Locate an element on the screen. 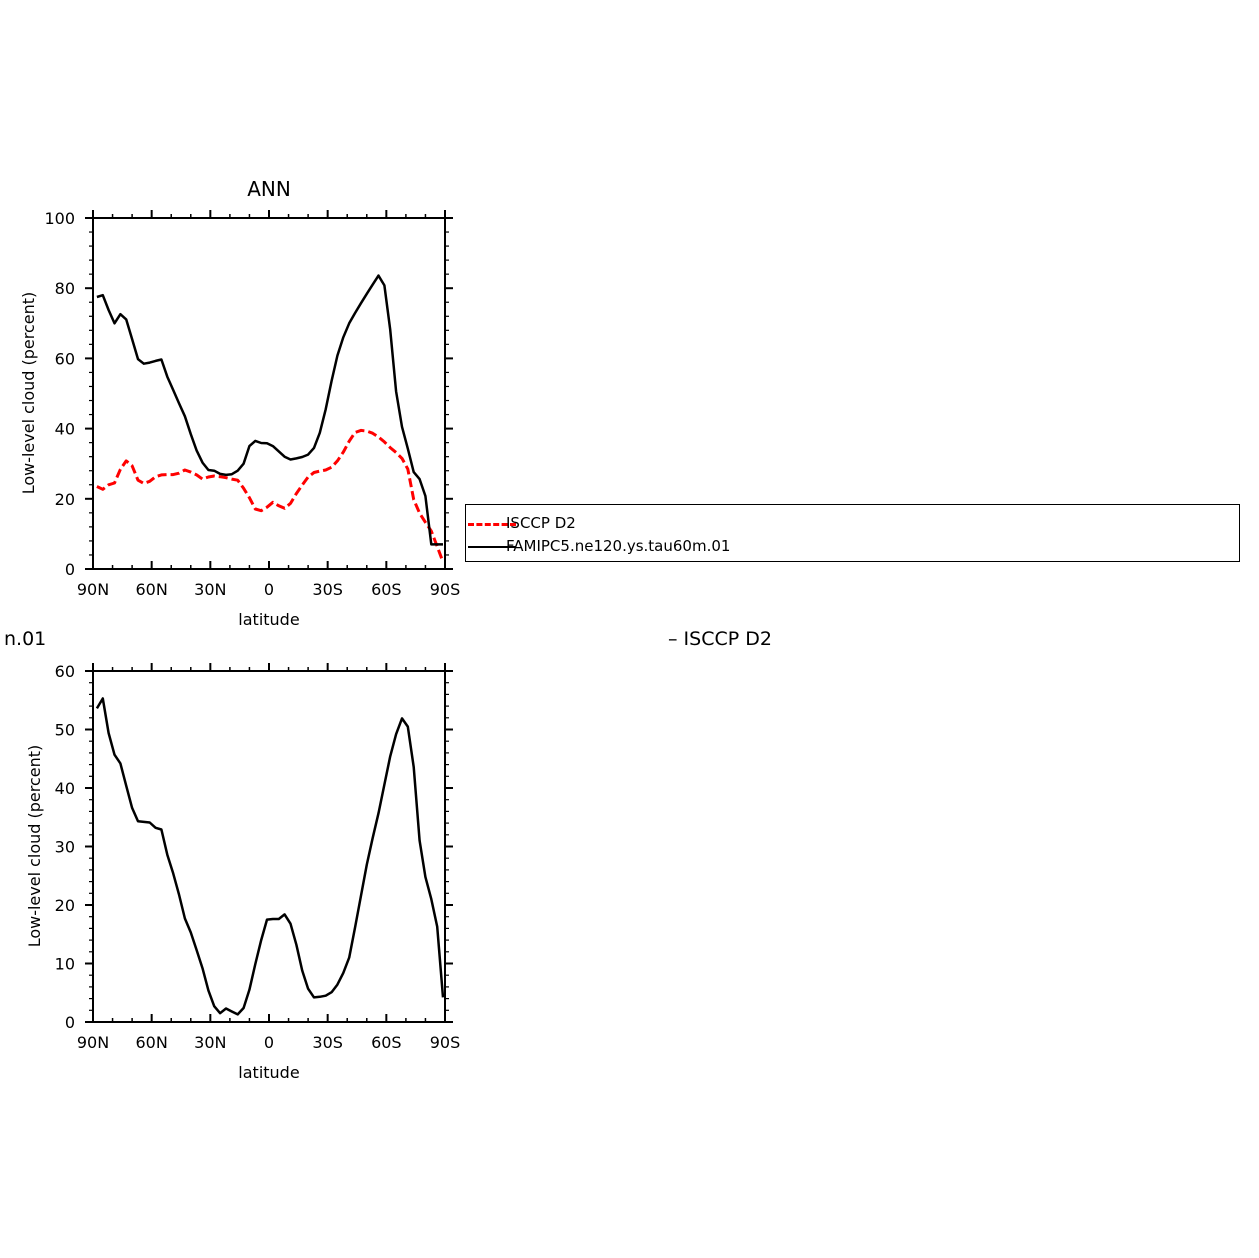  bottom-y-tick-label: 10 is located at coordinates (65, 964).